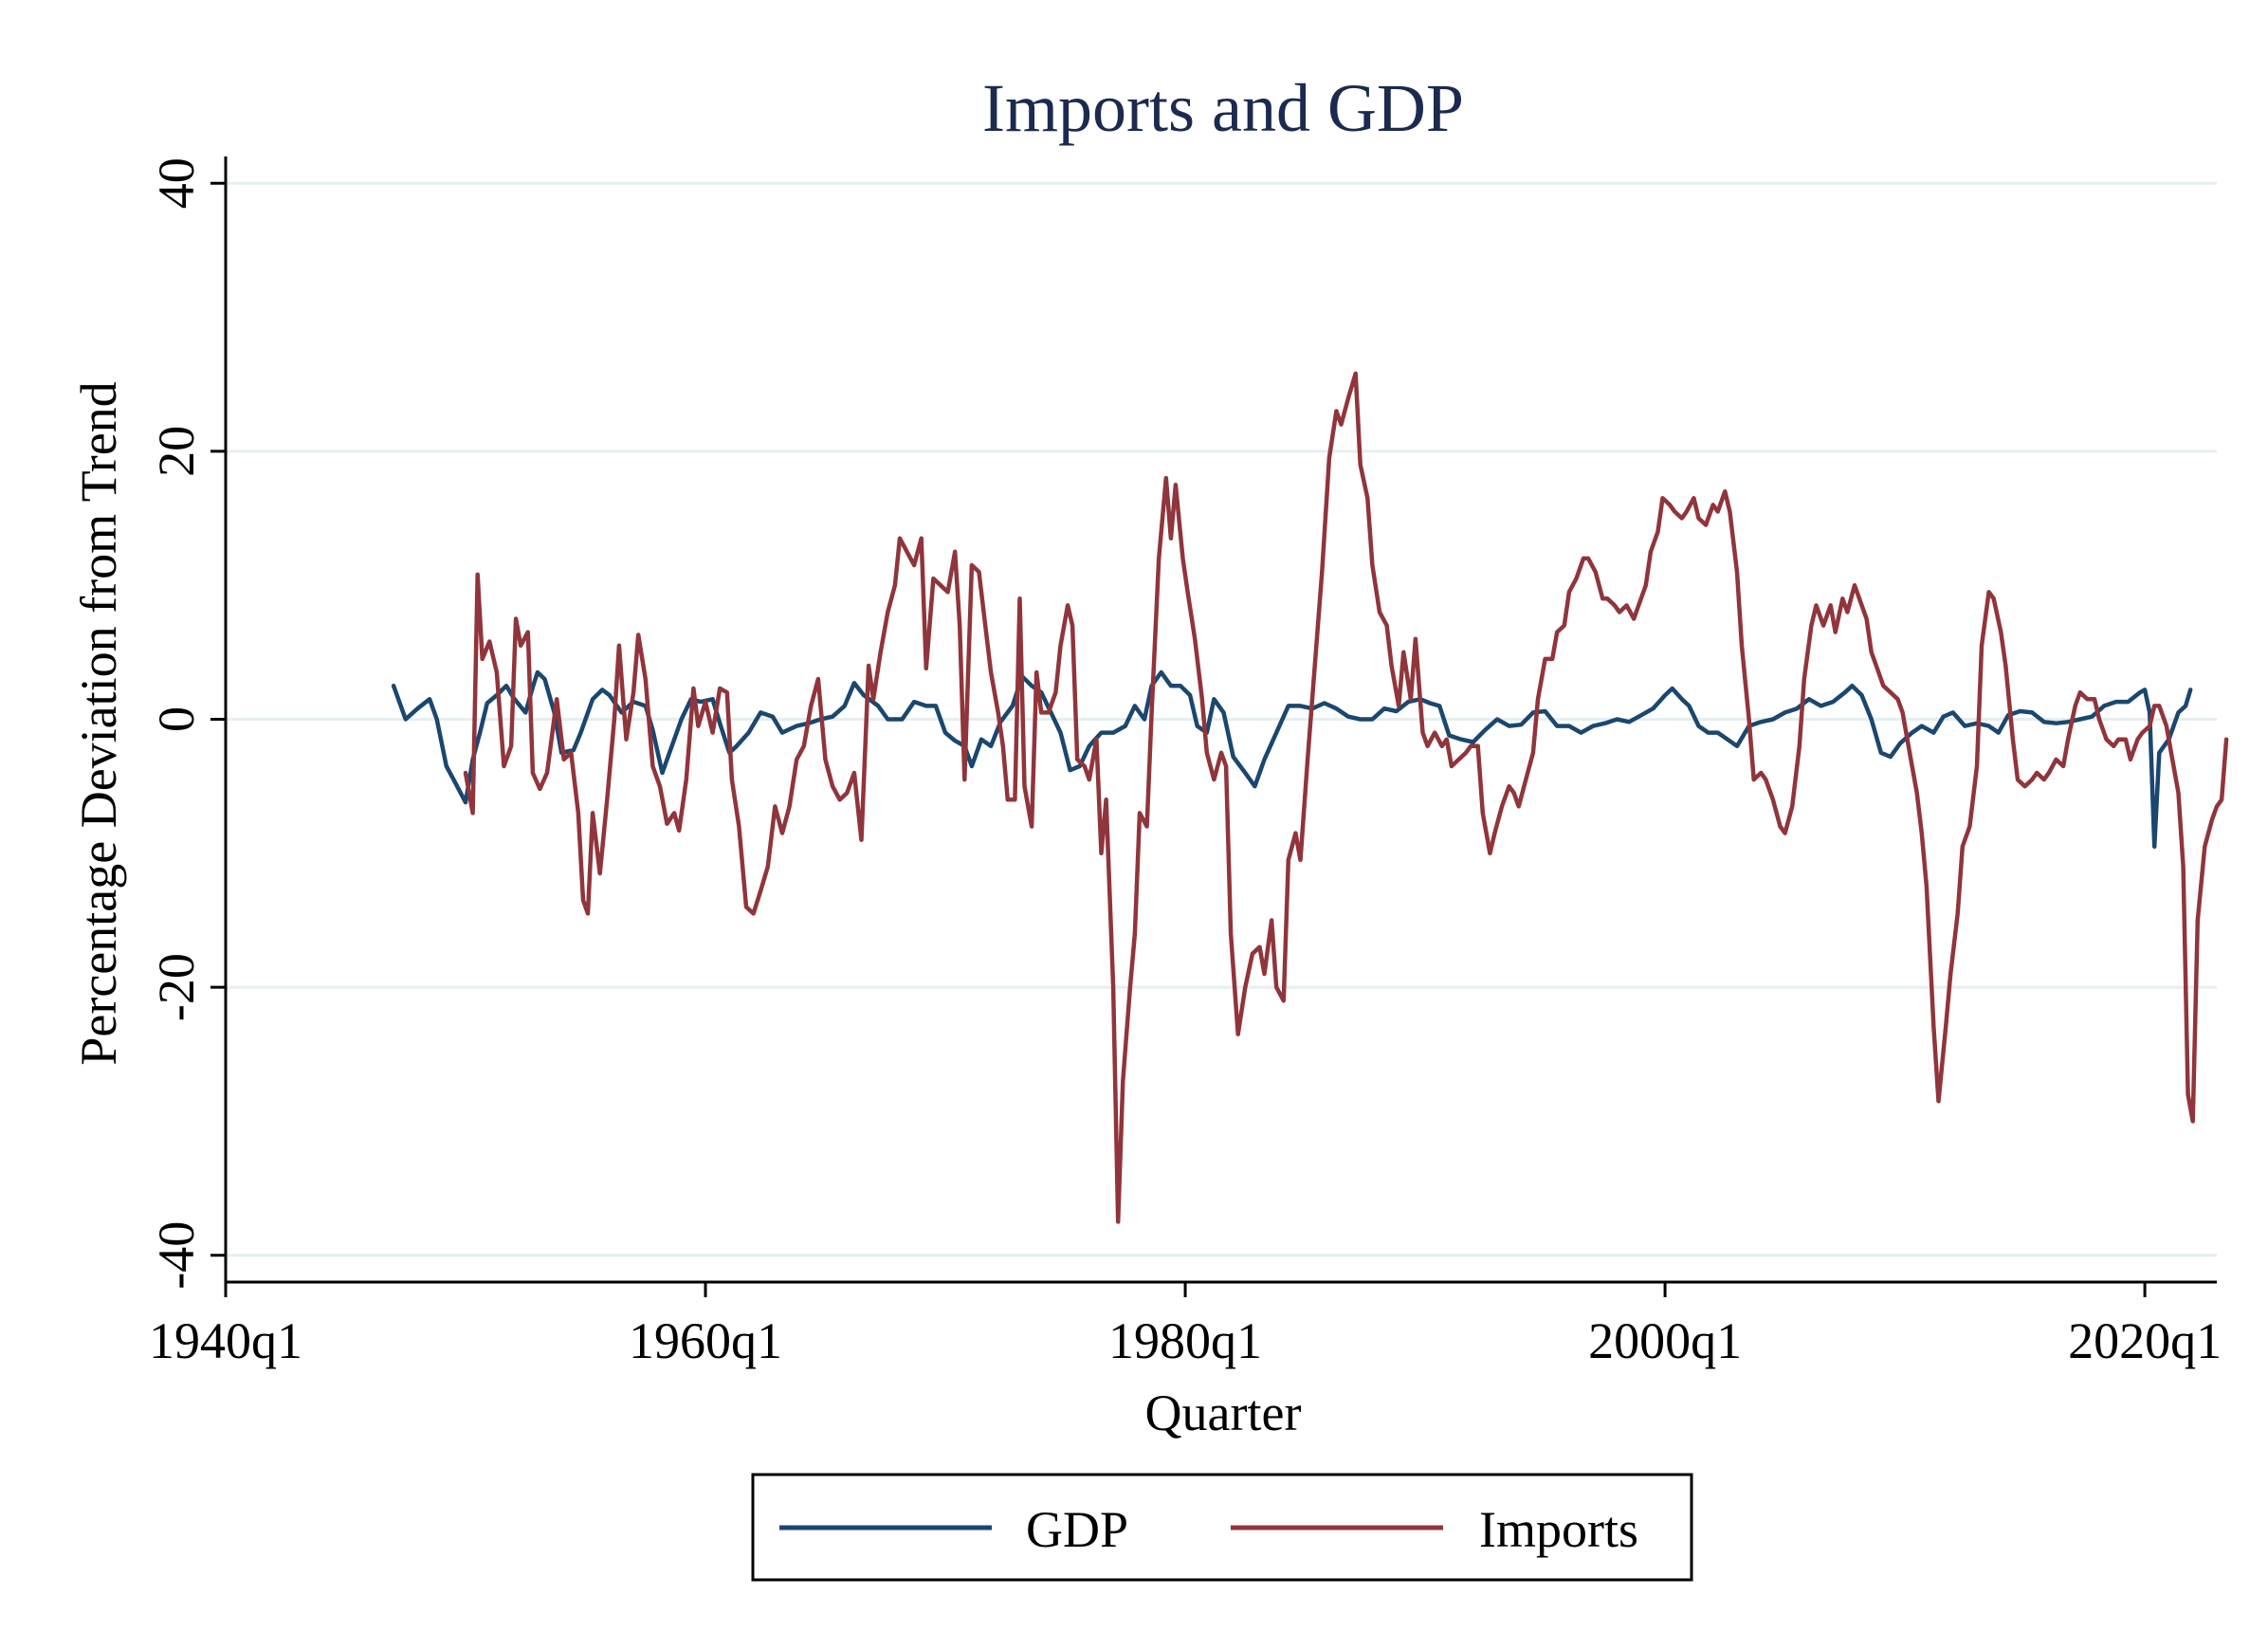 The image size is (2268, 1650). I want to click on y-axis-title: Percentage Deviation from Trend, so click(99, 723).